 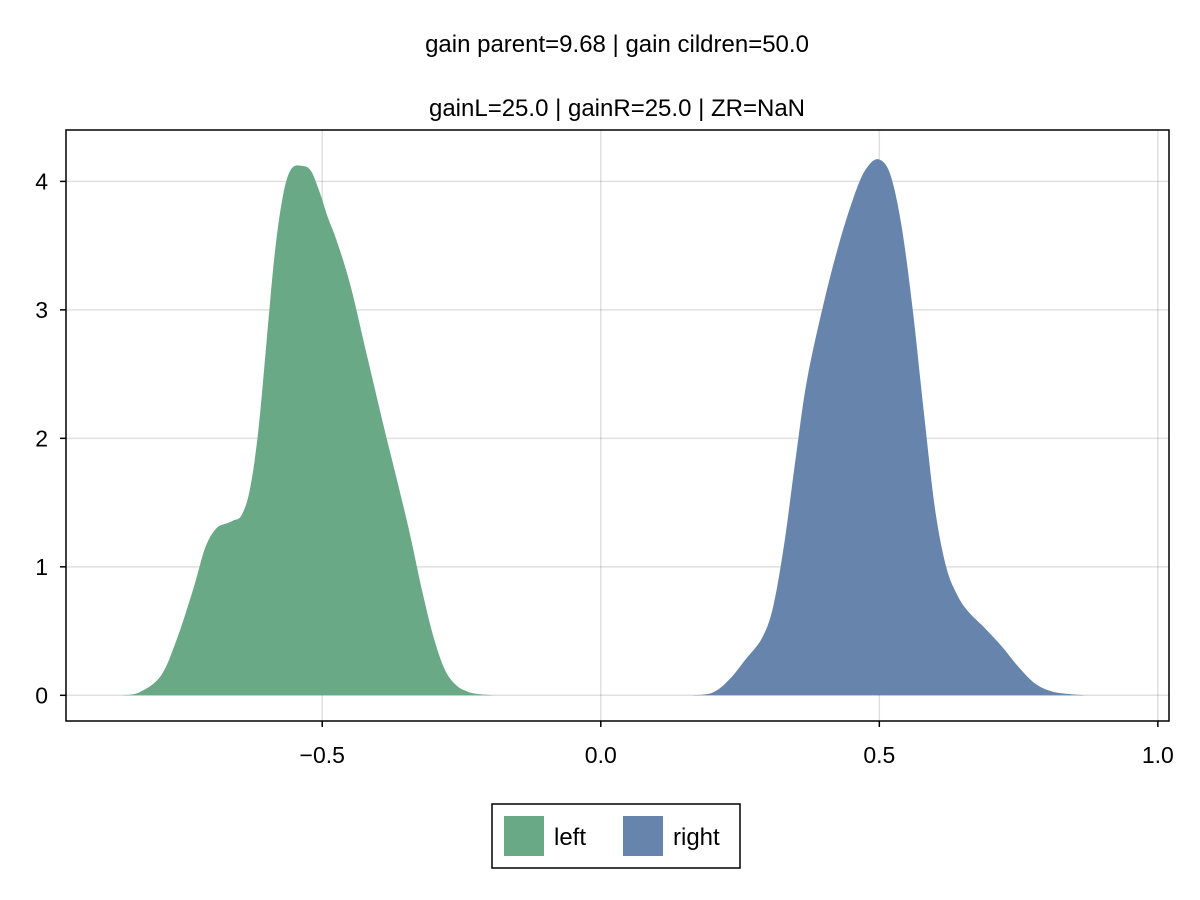 I want to click on legend: left right, so click(x=616, y=836).